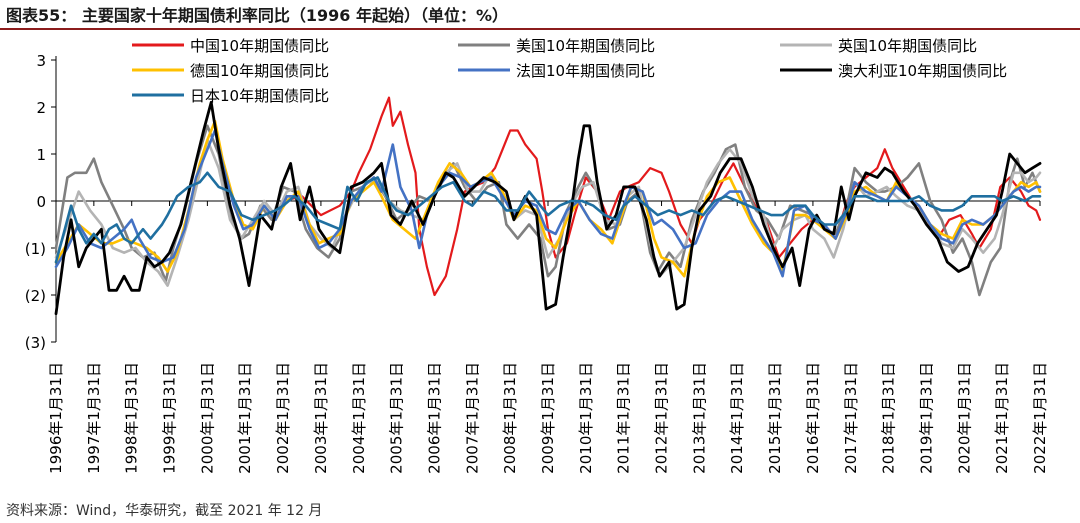 This screenshot has height=523, width=1080. I want to click on x-tick-label: 2015年1月31日, so click(775, 418).